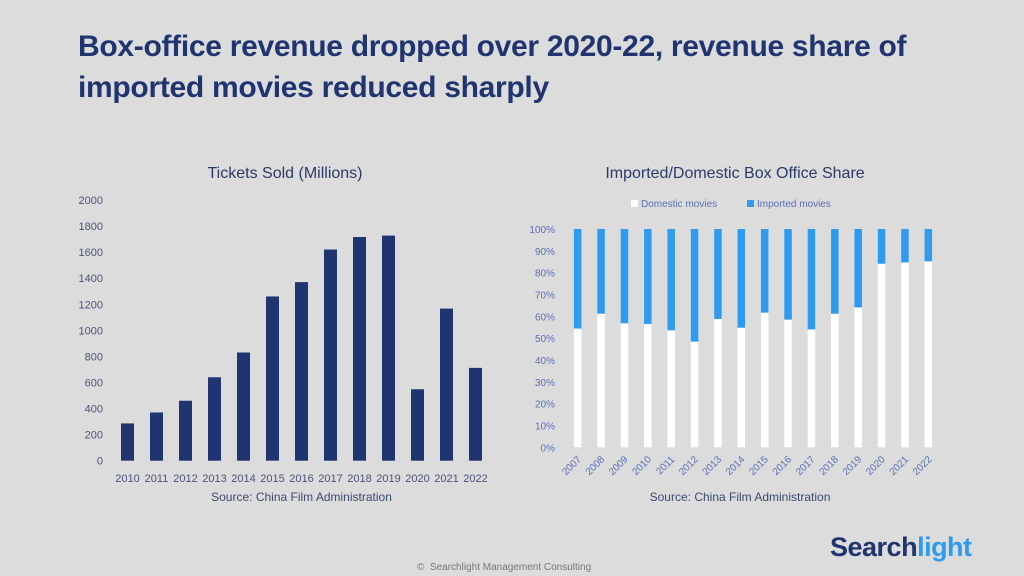  Describe the element at coordinates (694, 394) in the screenshot. I see `bar-domestic-2012` at that location.